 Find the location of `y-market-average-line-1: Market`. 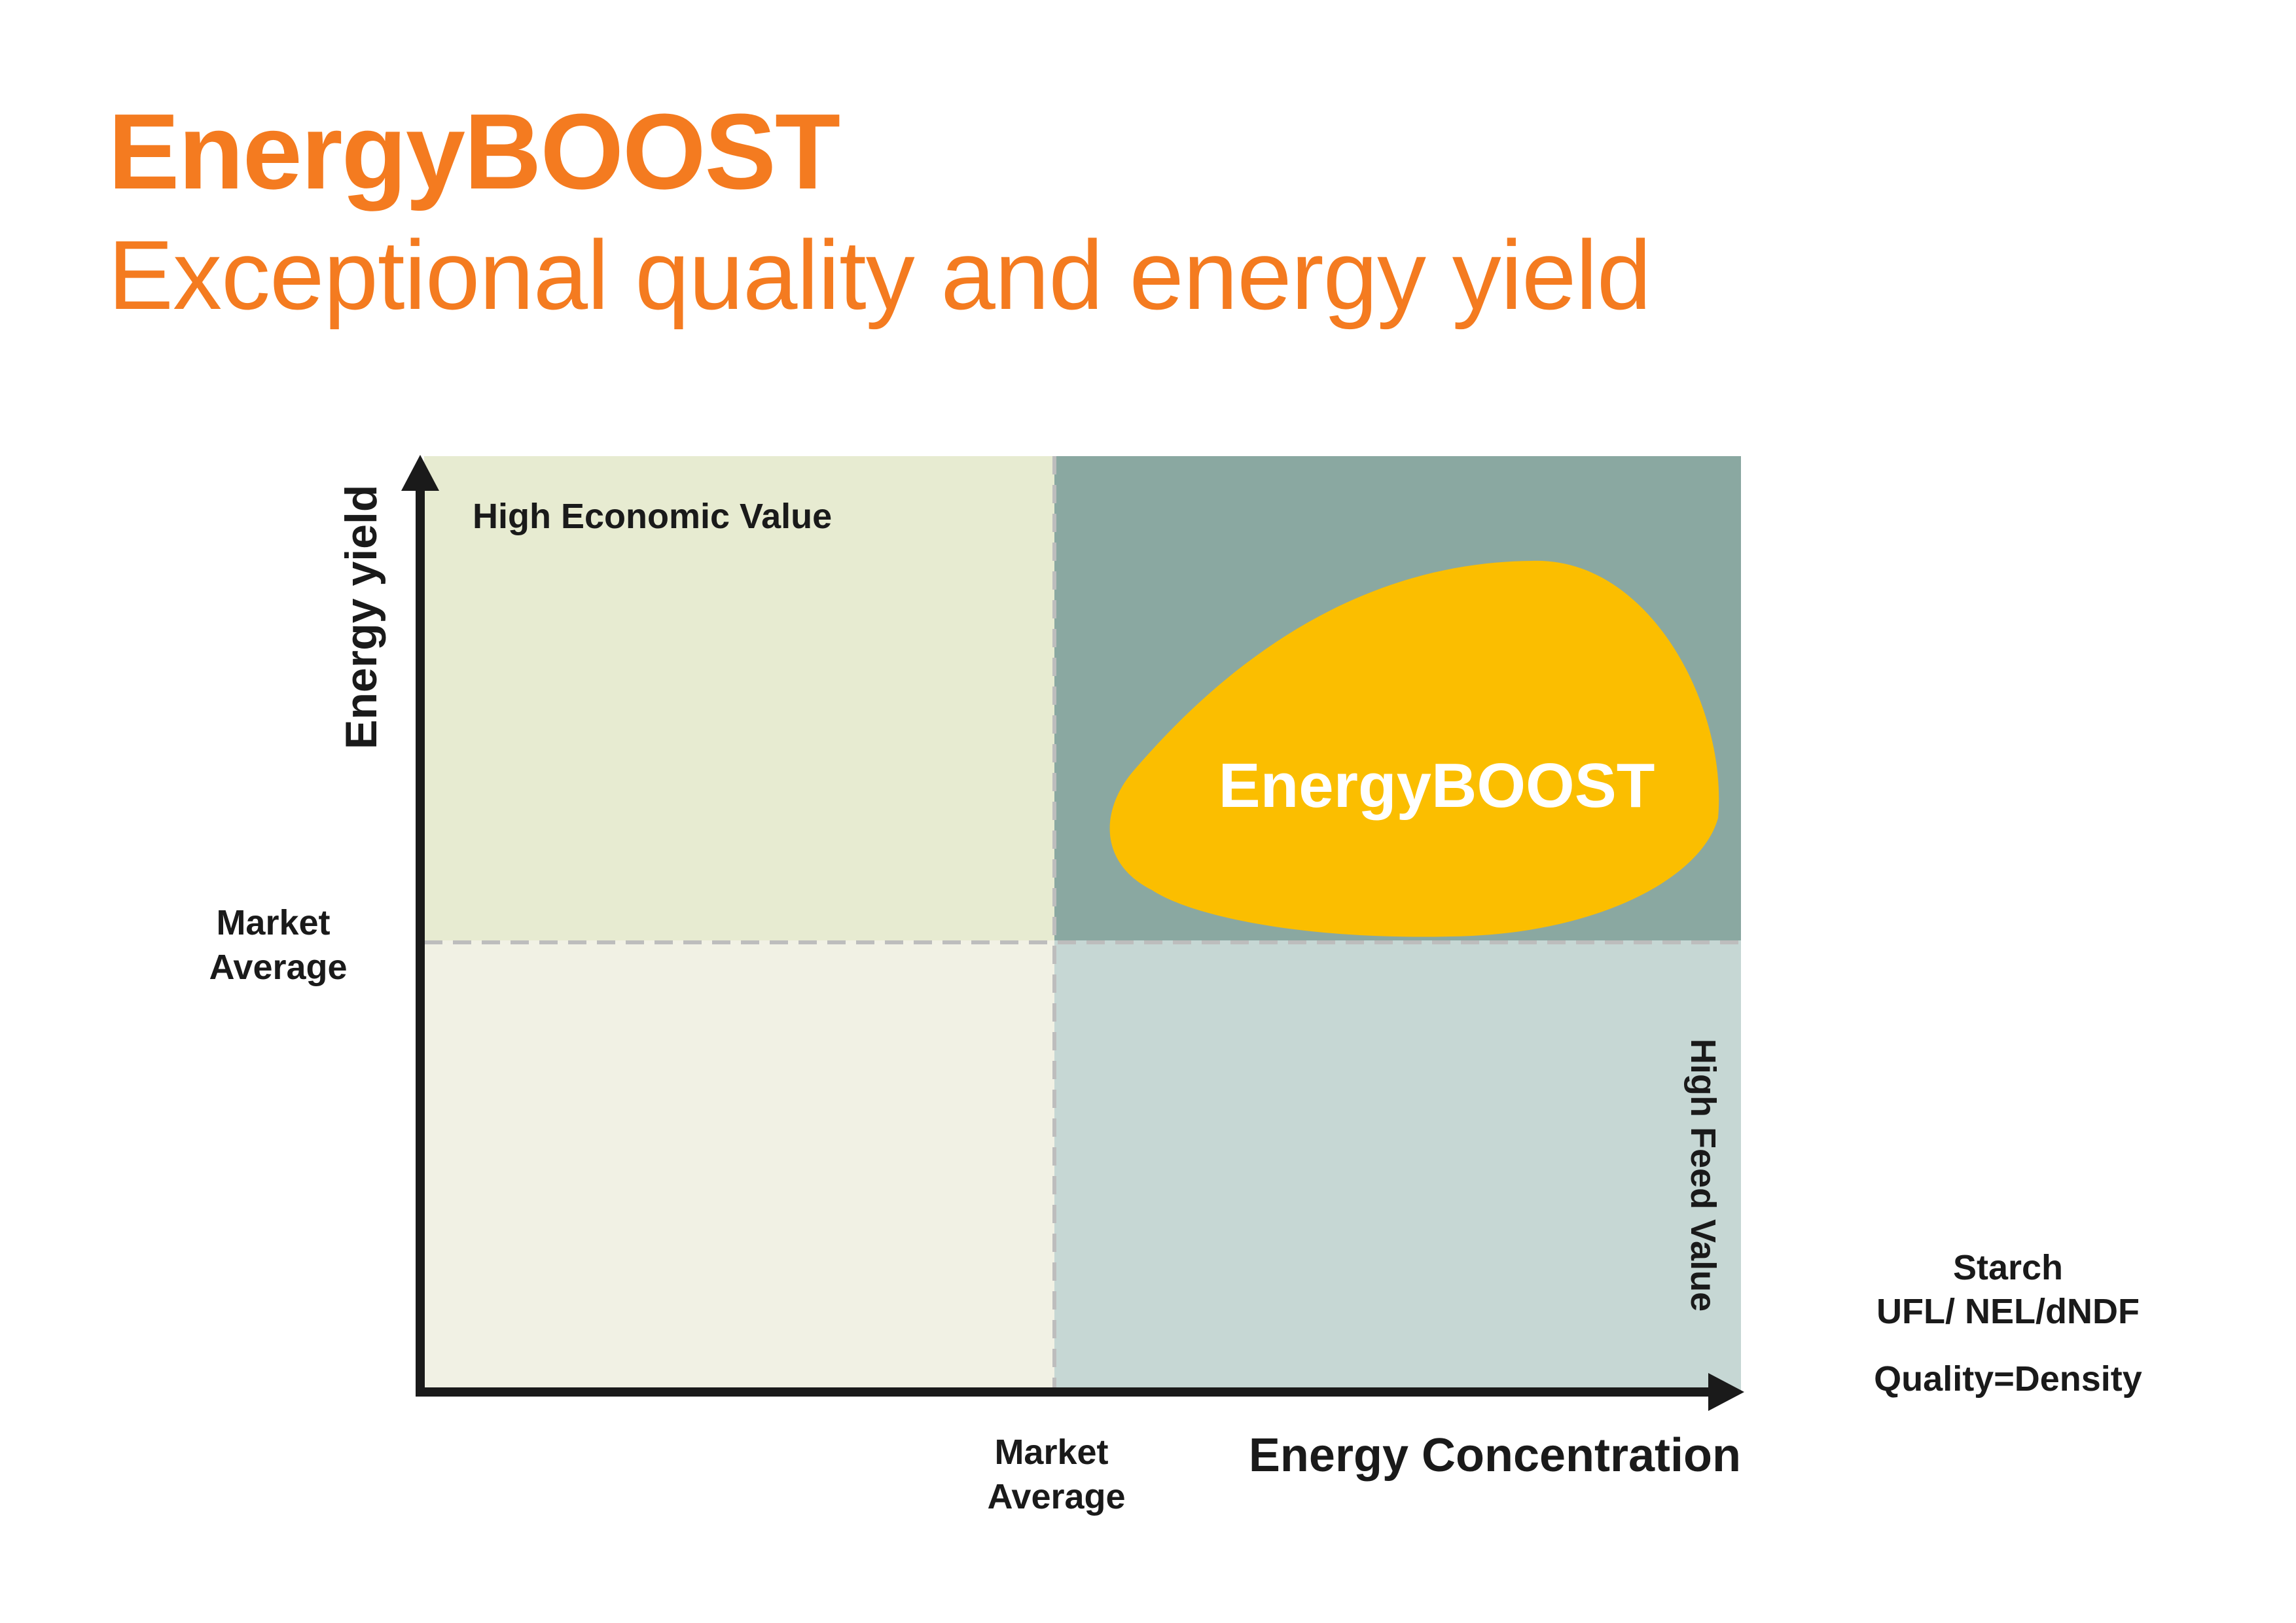

y-market-average-line-1: Market is located at coordinates (273, 922).